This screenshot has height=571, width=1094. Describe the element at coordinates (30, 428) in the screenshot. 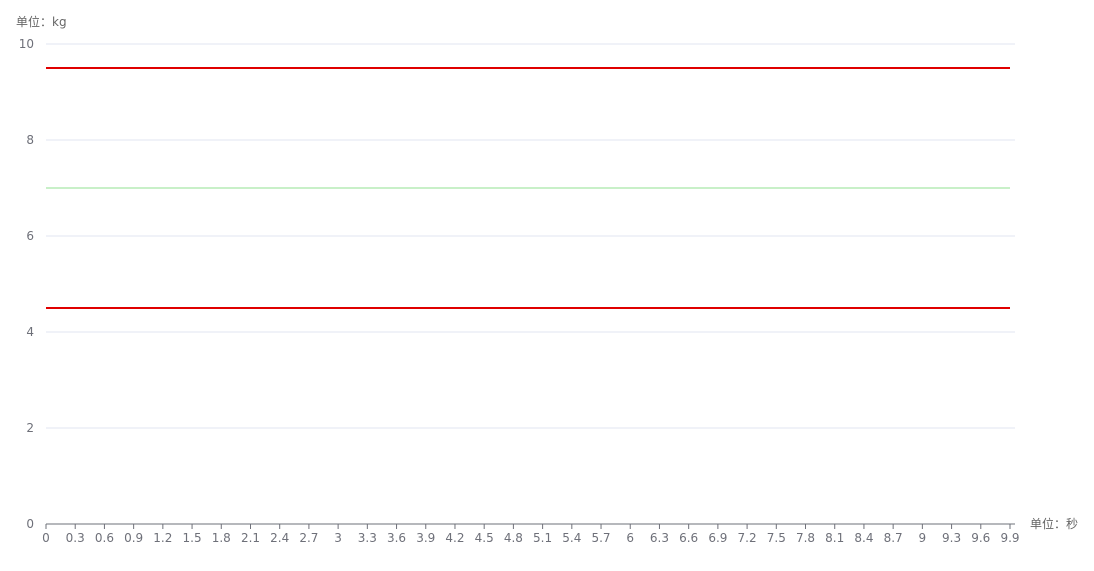

I see `y-tick-label: 2` at that location.